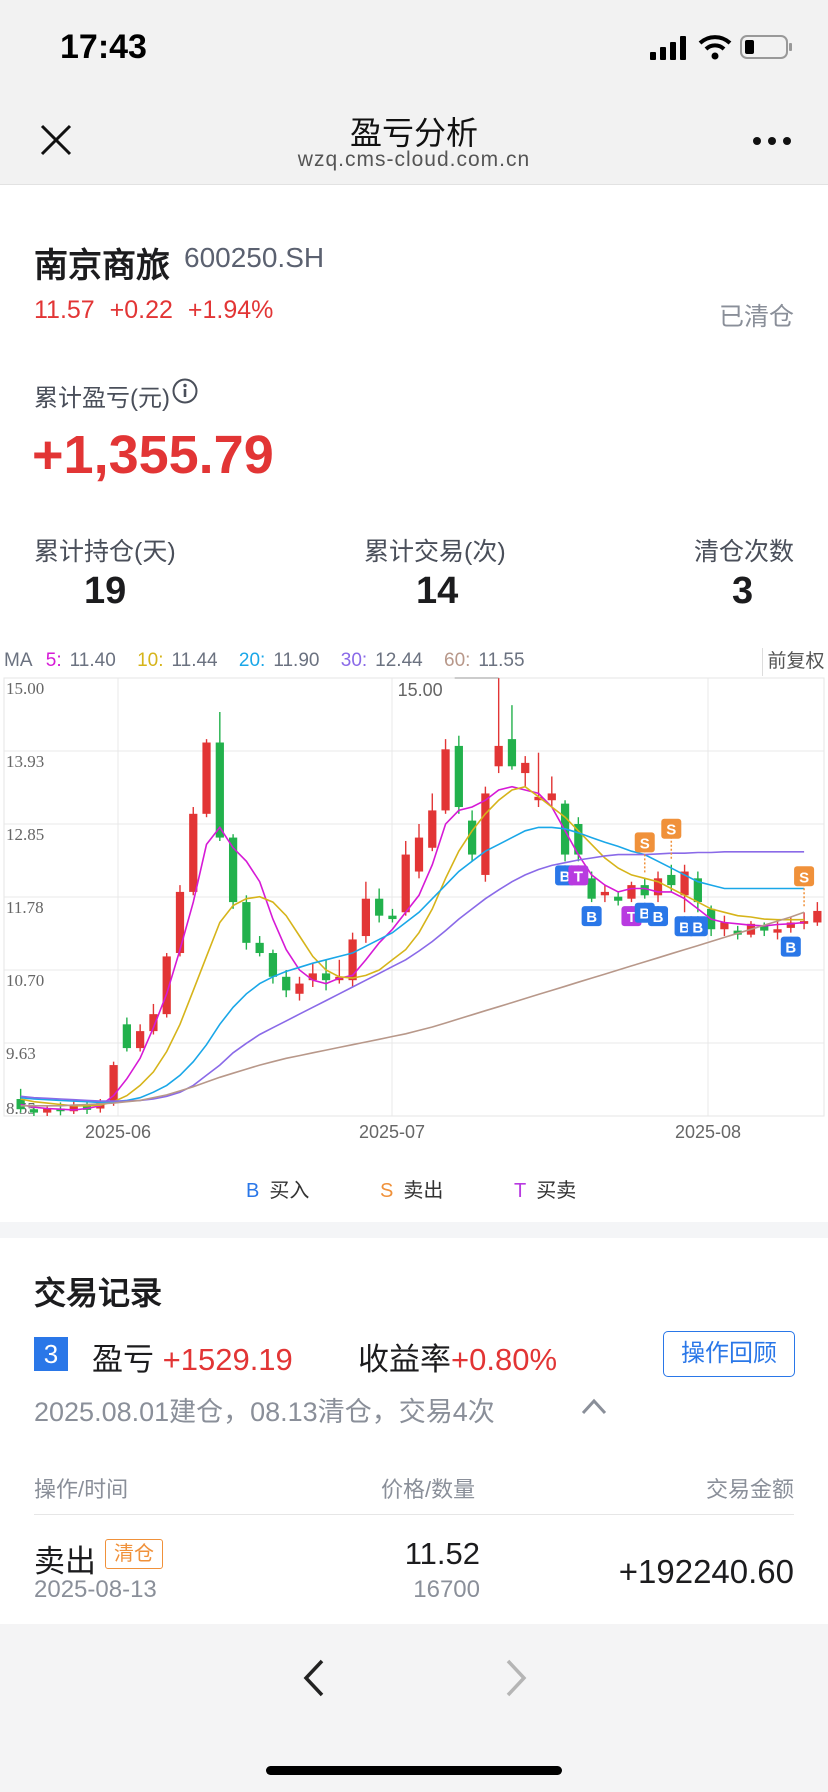 This screenshot has height=1792, width=828. I want to click on legend-buy: B 买入, so click(278, 1191).